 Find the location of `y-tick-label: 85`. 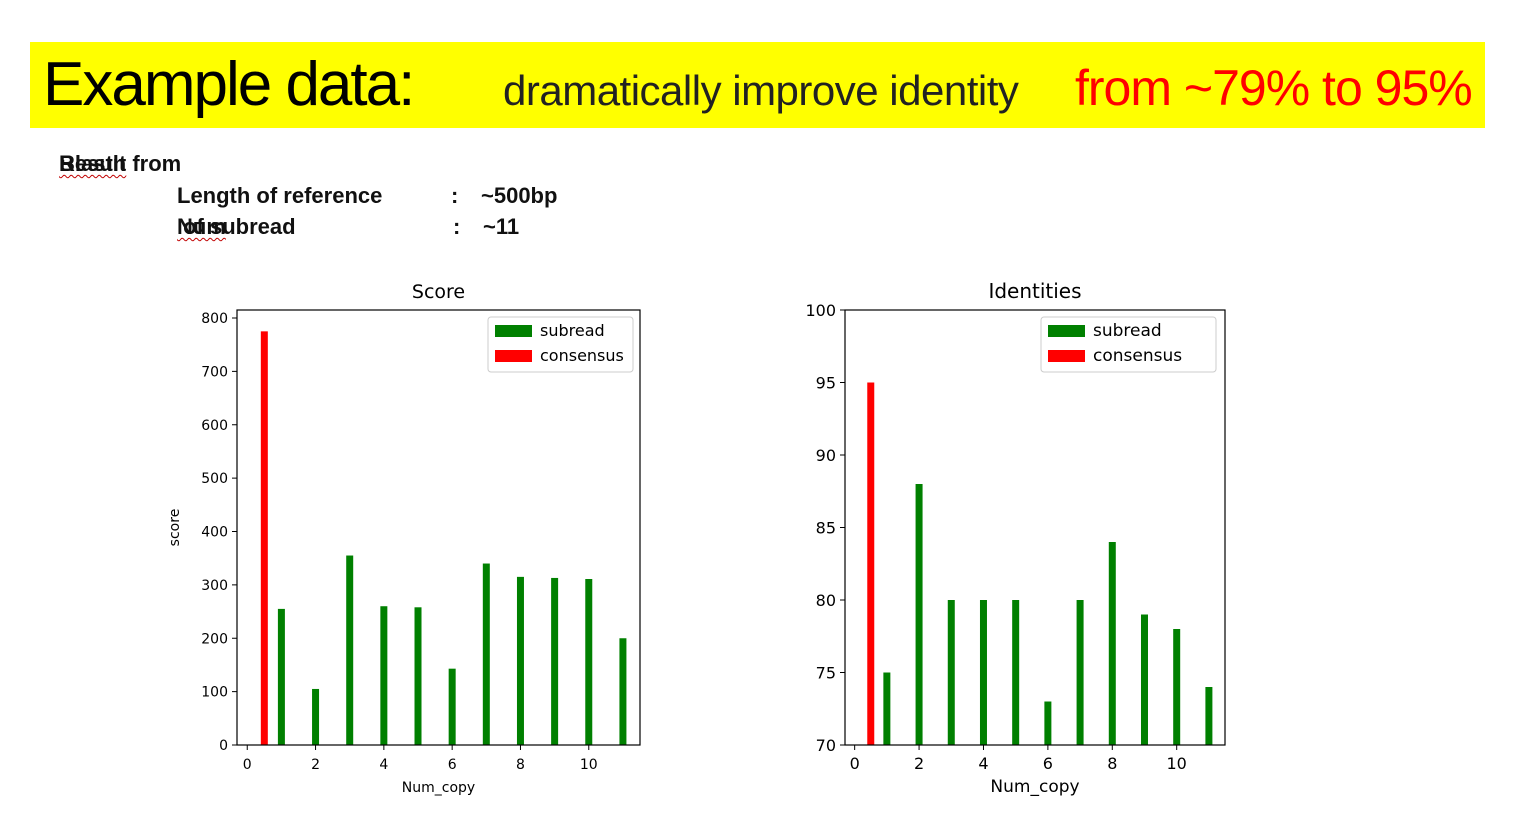

y-tick-label: 85 is located at coordinates (826, 527).